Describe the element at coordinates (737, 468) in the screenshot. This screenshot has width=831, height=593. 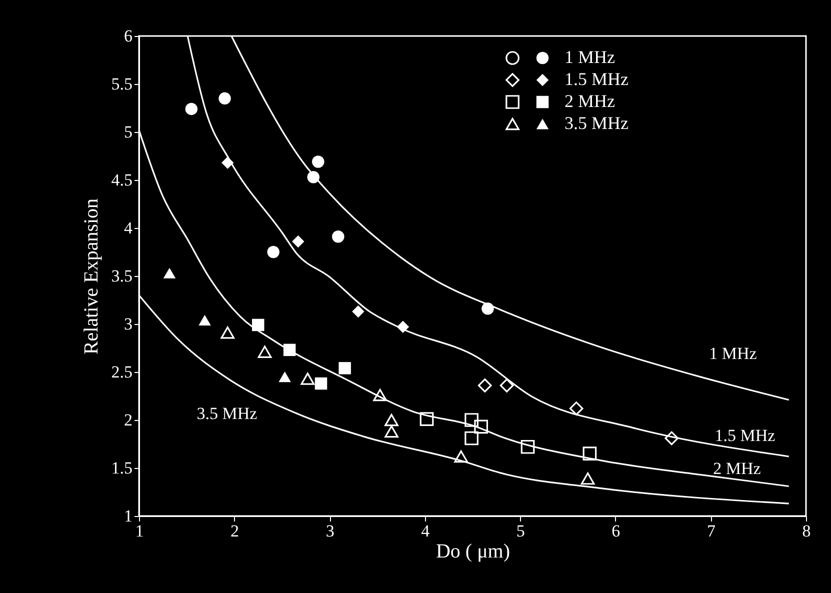
I see `series-label: 2 MHz` at that location.